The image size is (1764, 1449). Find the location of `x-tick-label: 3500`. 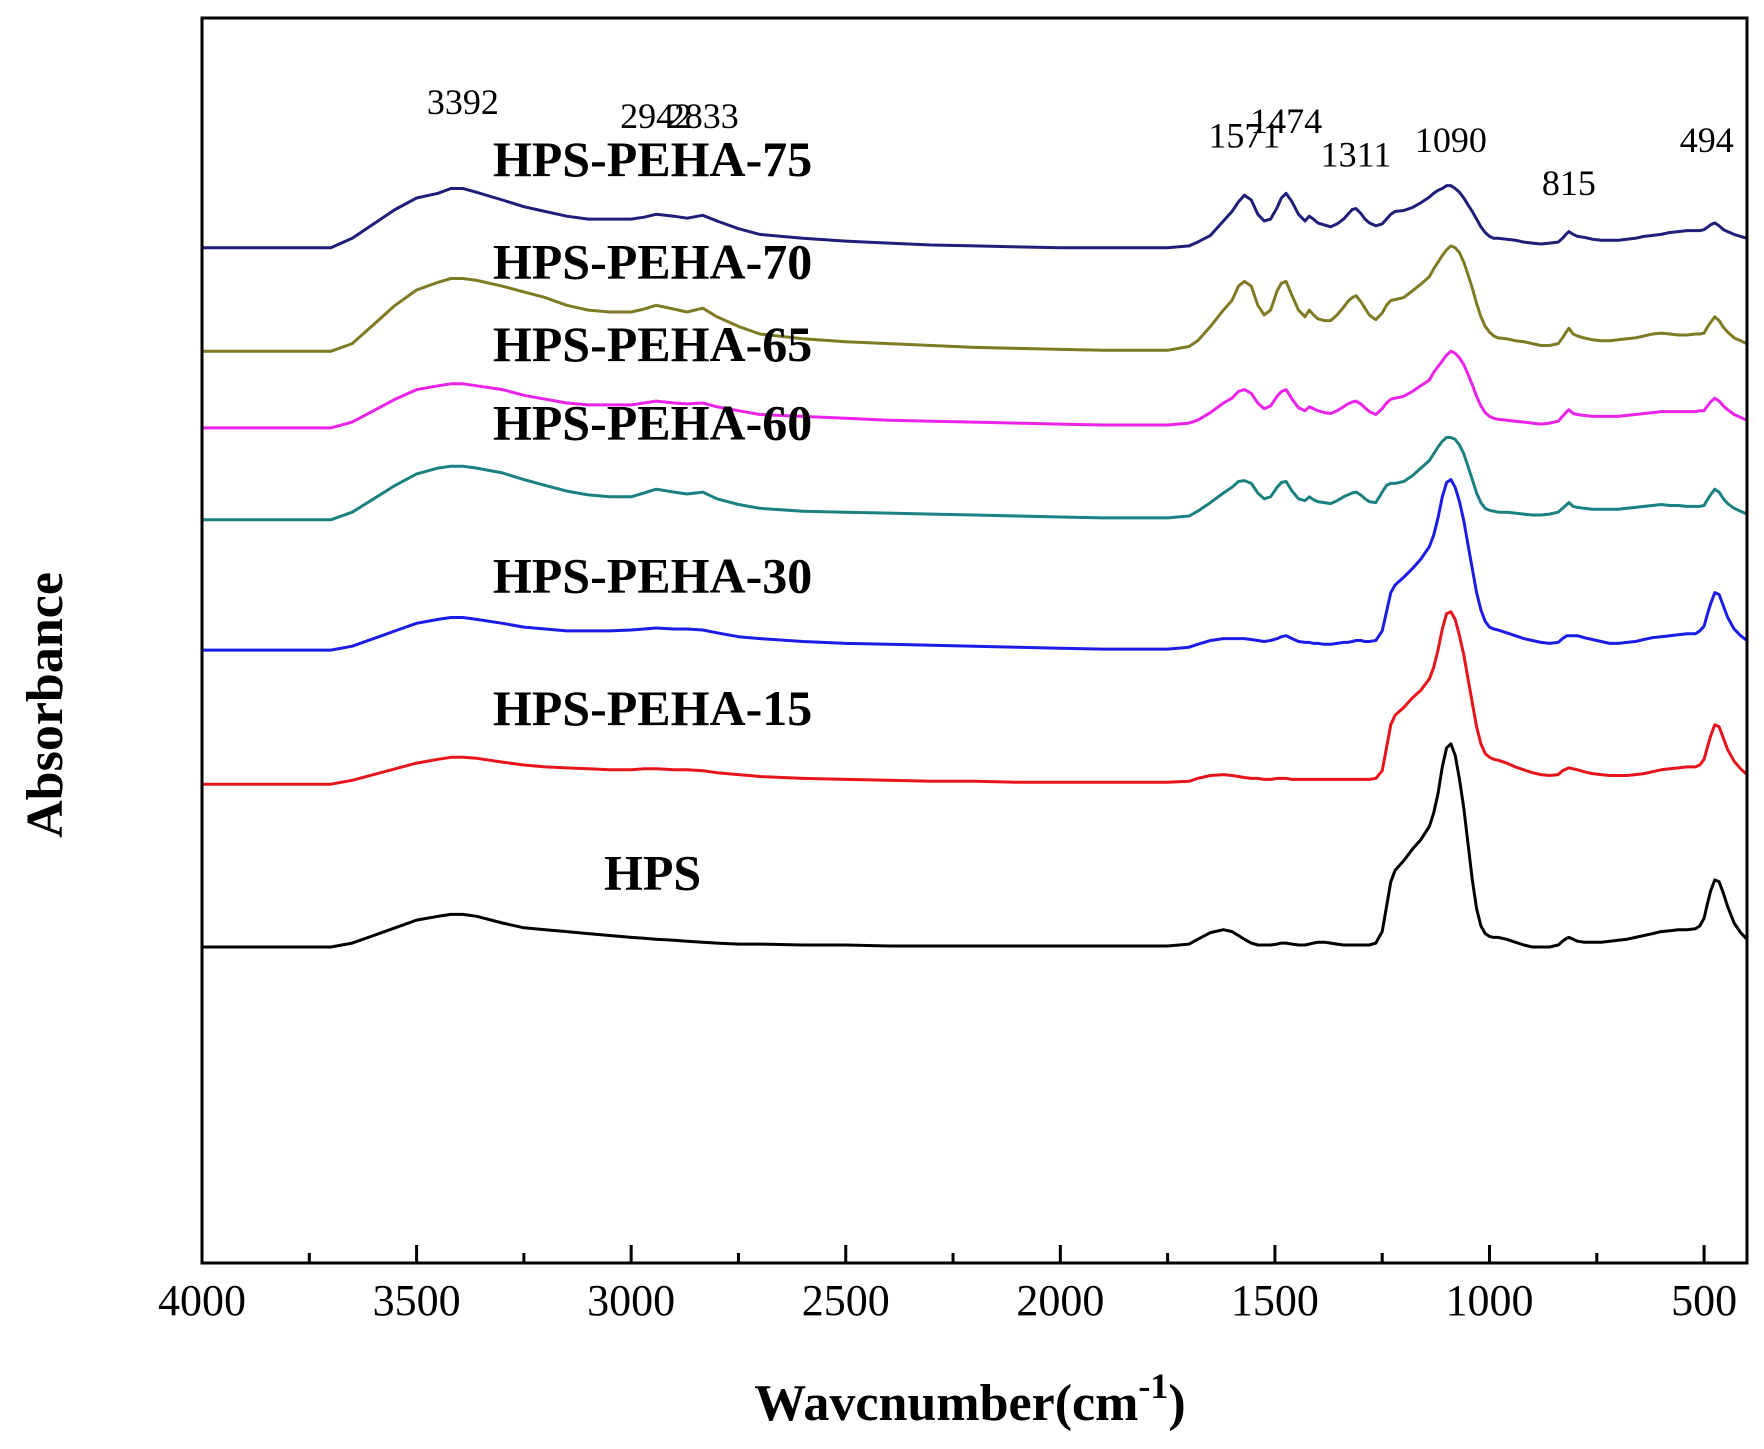

x-tick-label: 3500 is located at coordinates (417, 1300).